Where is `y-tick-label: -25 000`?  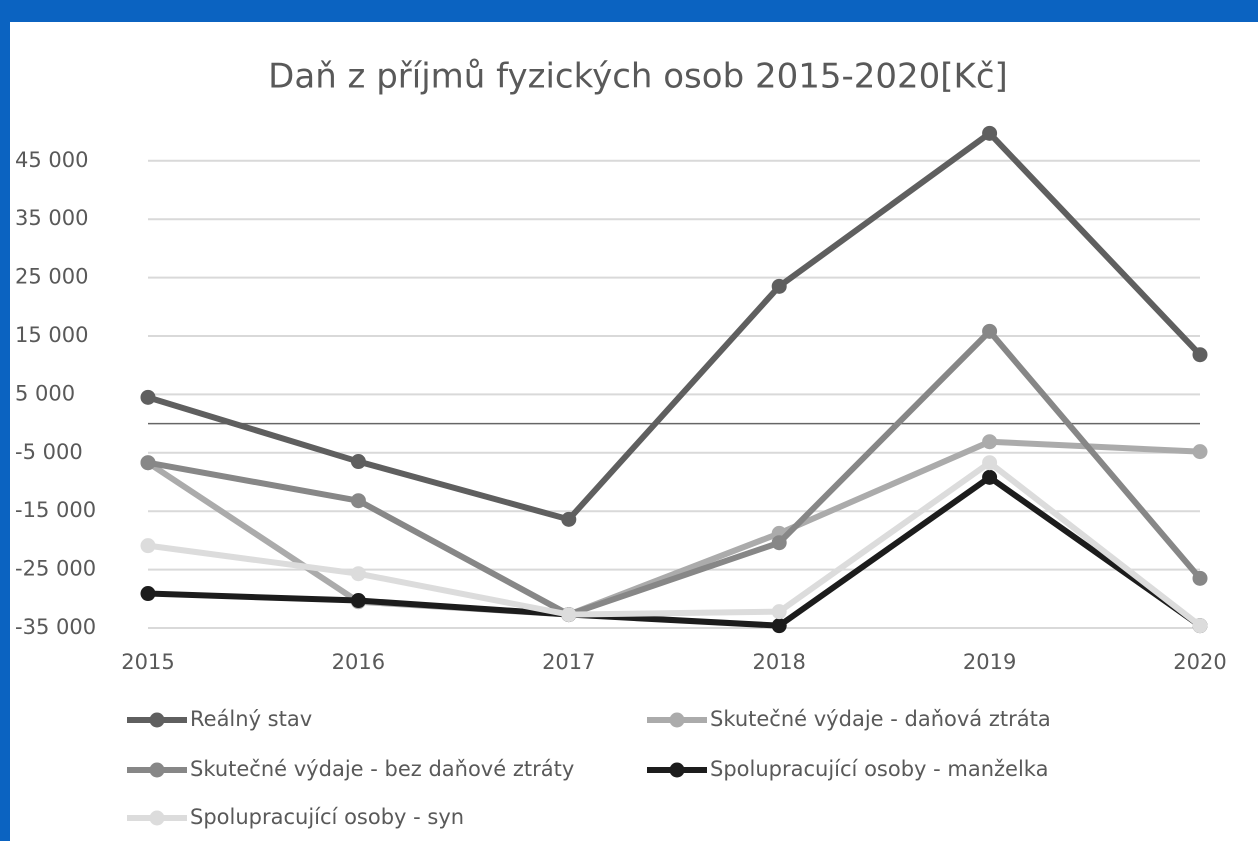
y-tick-label: -25 000 is located at coordinates (55, 569).